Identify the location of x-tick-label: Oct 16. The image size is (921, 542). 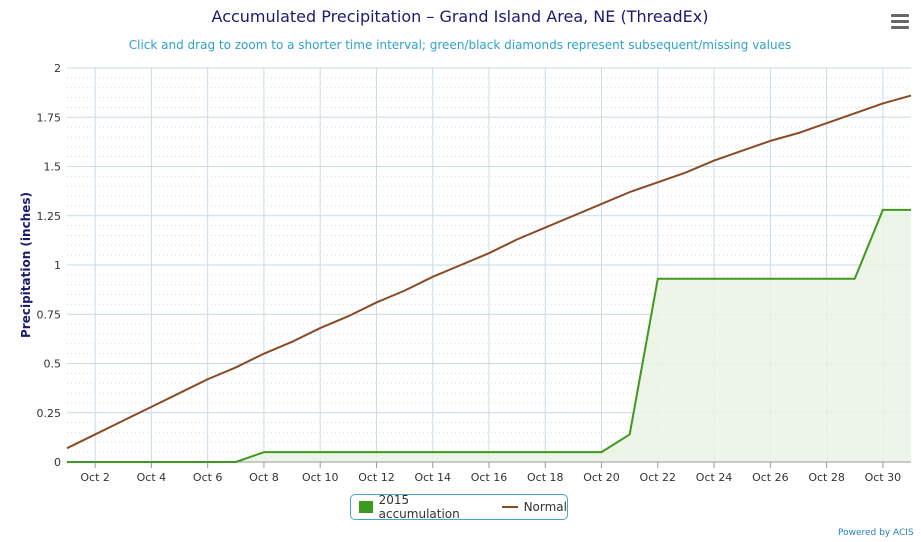
(489, 477).